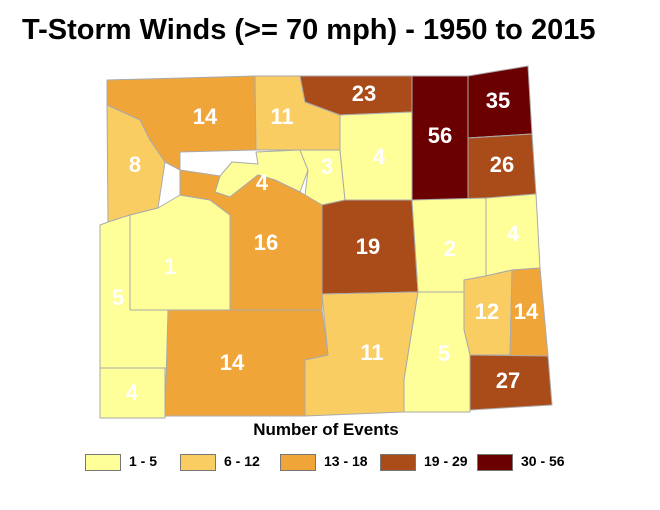  What do you see at coordinates (326, 429) in the screenshot?
I see `legend-title: Number of Events` at bounding box center [326, 429].